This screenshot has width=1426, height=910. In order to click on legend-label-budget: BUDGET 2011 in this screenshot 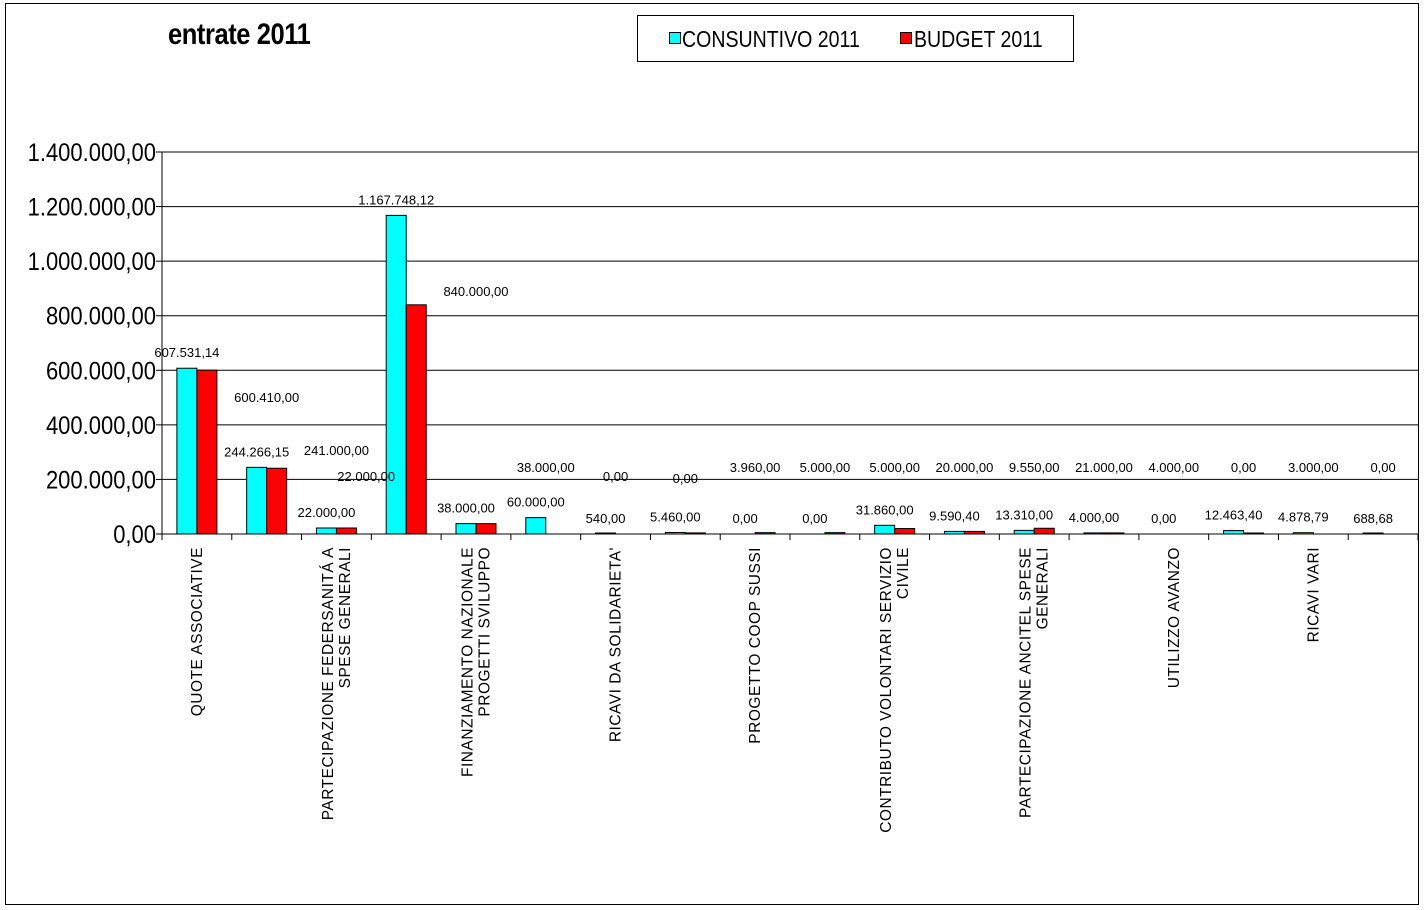, I will do `click(978, 39)`.